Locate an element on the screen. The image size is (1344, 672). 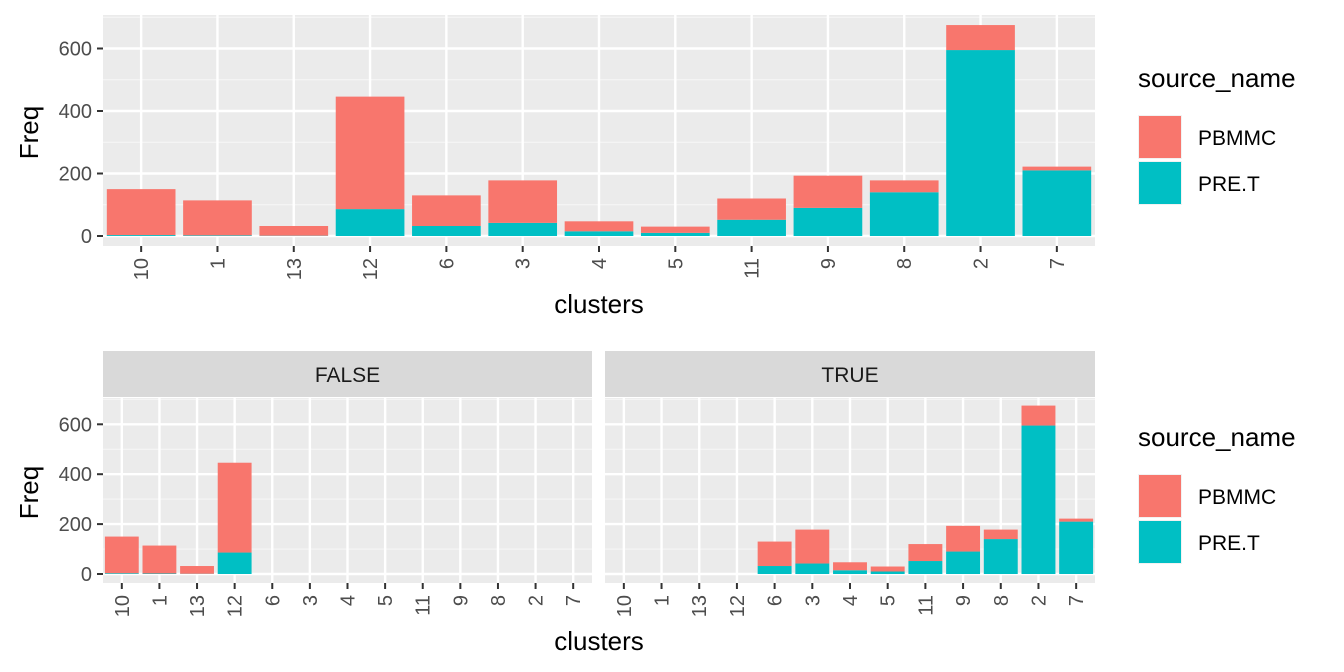
top-x-tick-label: 9 is located at coordinates (829, 263).